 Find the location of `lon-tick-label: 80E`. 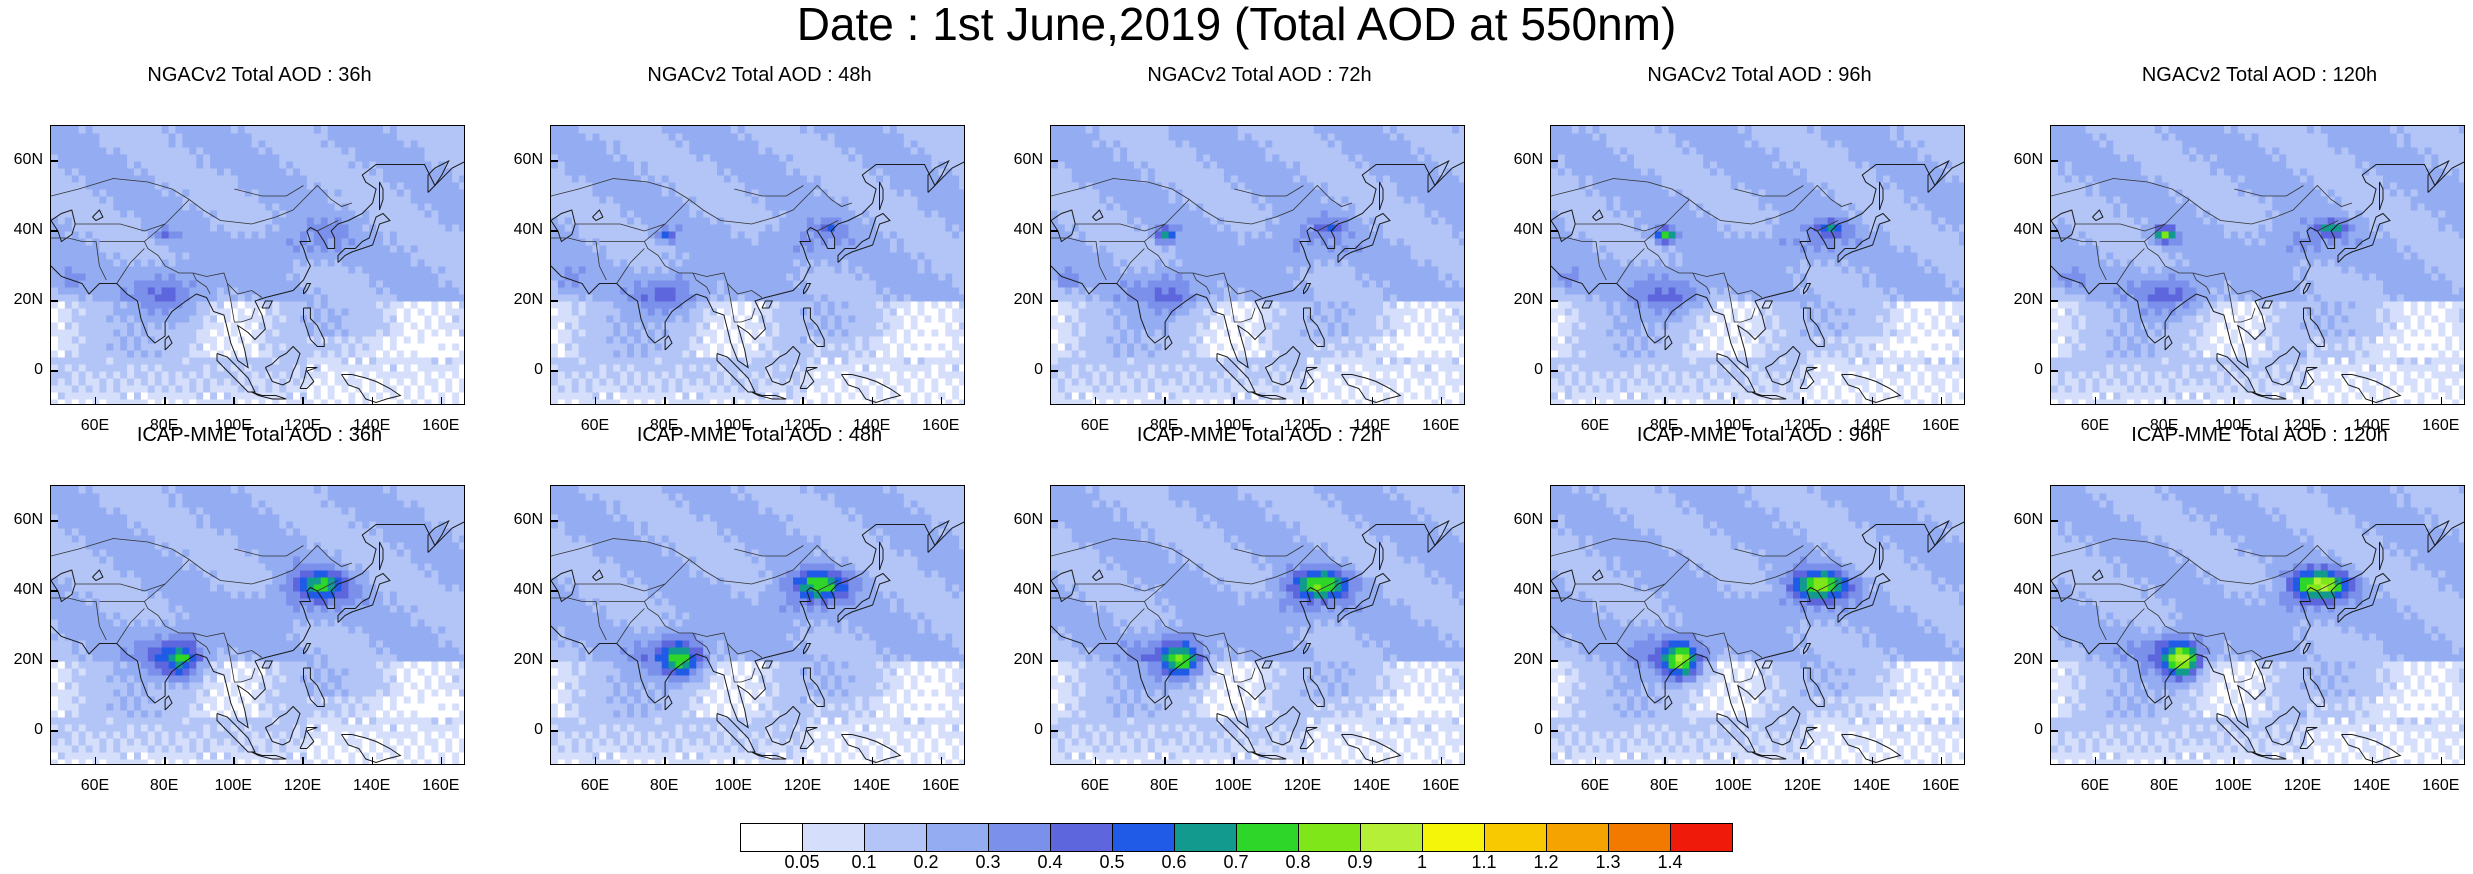

lon-tick-label: 80E is located at coordinates (1164, 786).